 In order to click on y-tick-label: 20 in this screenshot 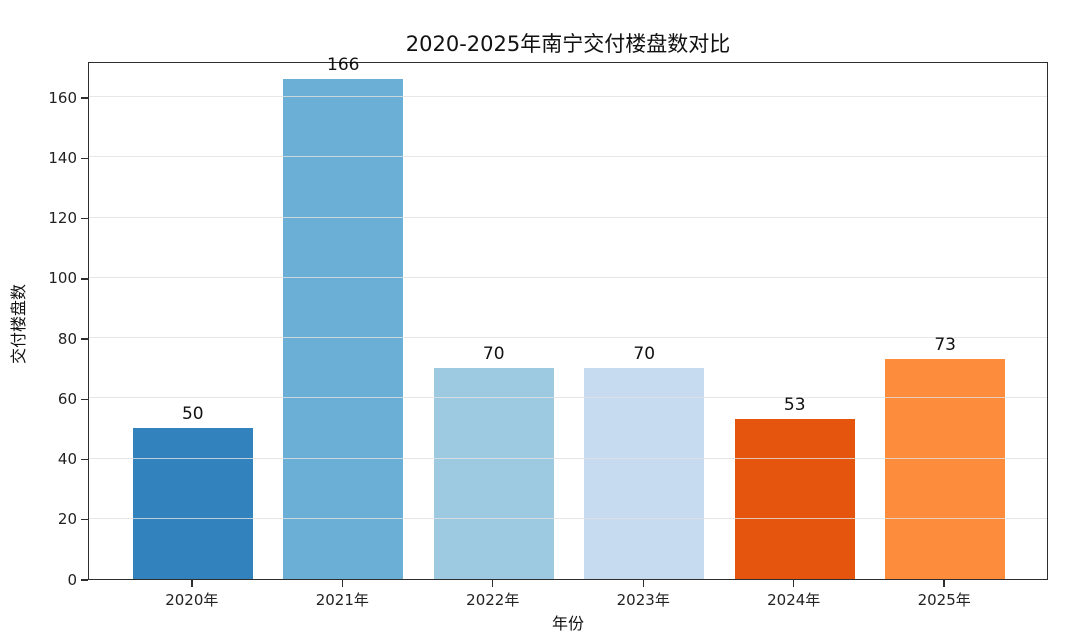, I will do `click(67, 519)`.